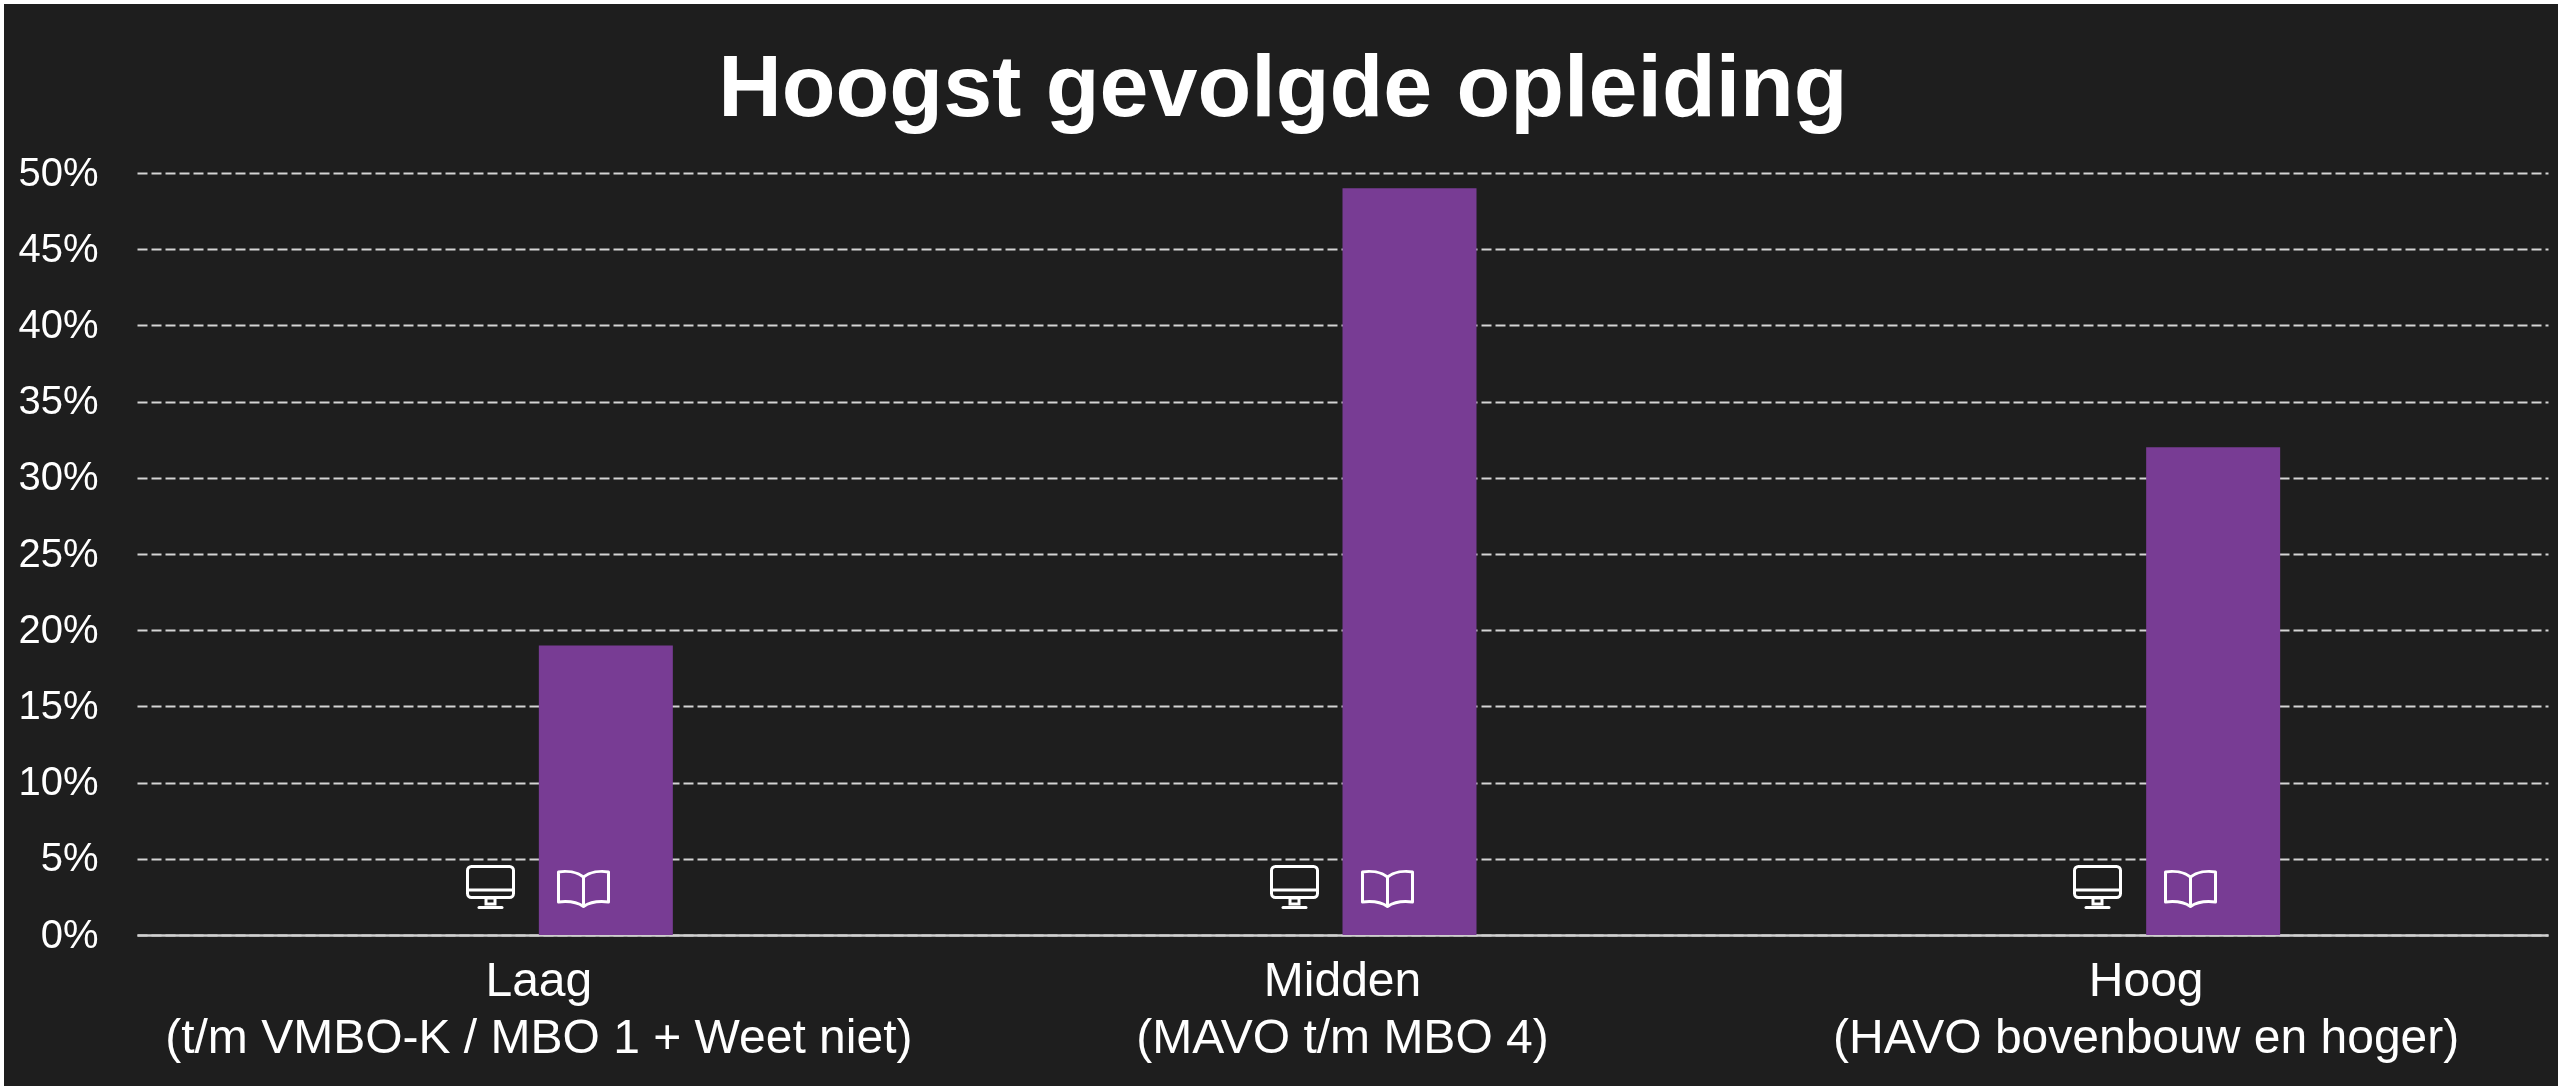 The width and height of the screenshot is (2562, 1090). I want to click on y-tick-label: 15%, so click(58, 704).